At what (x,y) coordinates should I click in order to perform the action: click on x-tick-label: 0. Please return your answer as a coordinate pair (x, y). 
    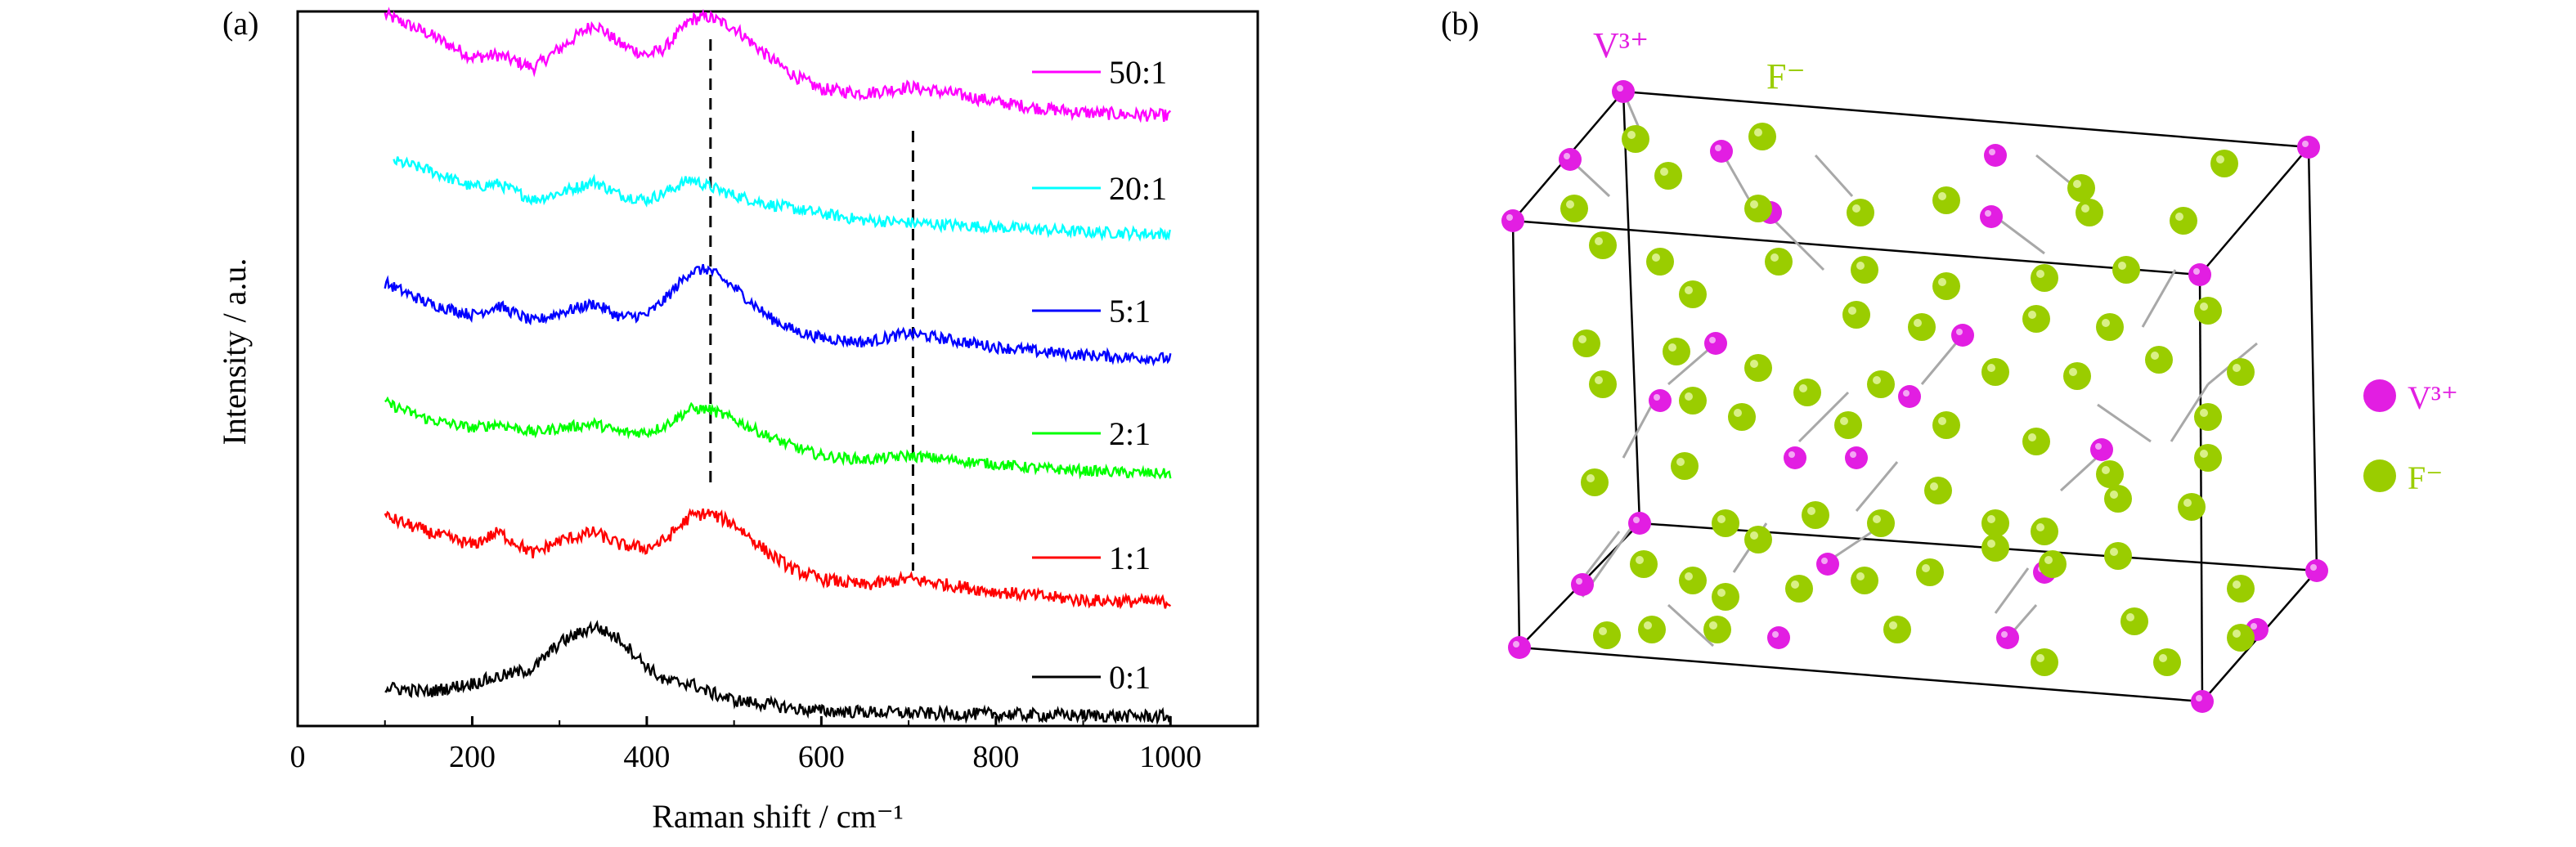
    Looking at the image, I should click on (298, 757).